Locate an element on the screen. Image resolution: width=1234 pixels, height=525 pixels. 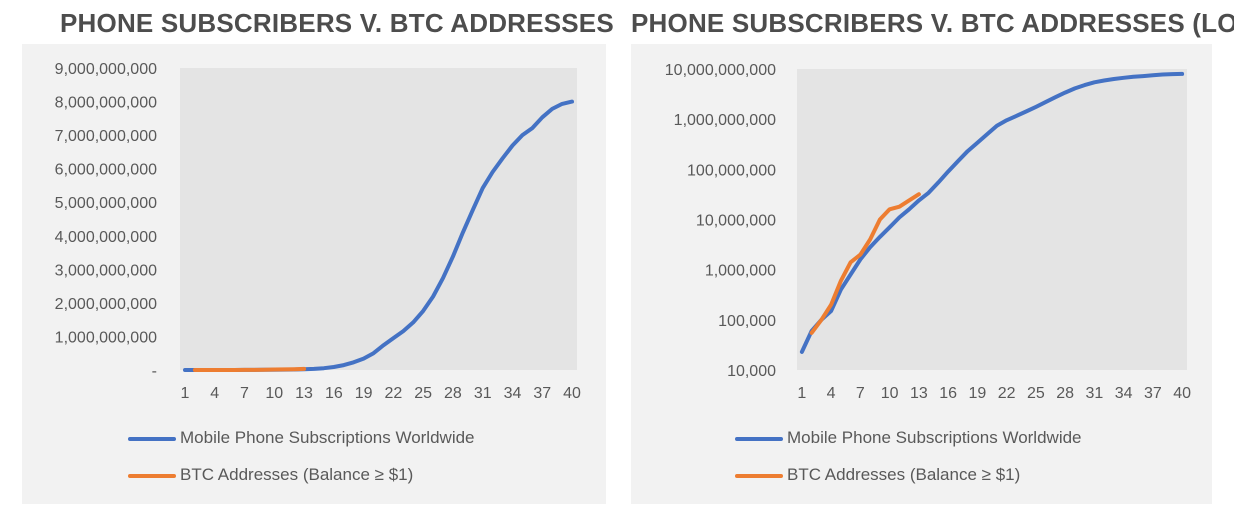
left-x-tick-label: 4 is located at coordinates (214, 393).